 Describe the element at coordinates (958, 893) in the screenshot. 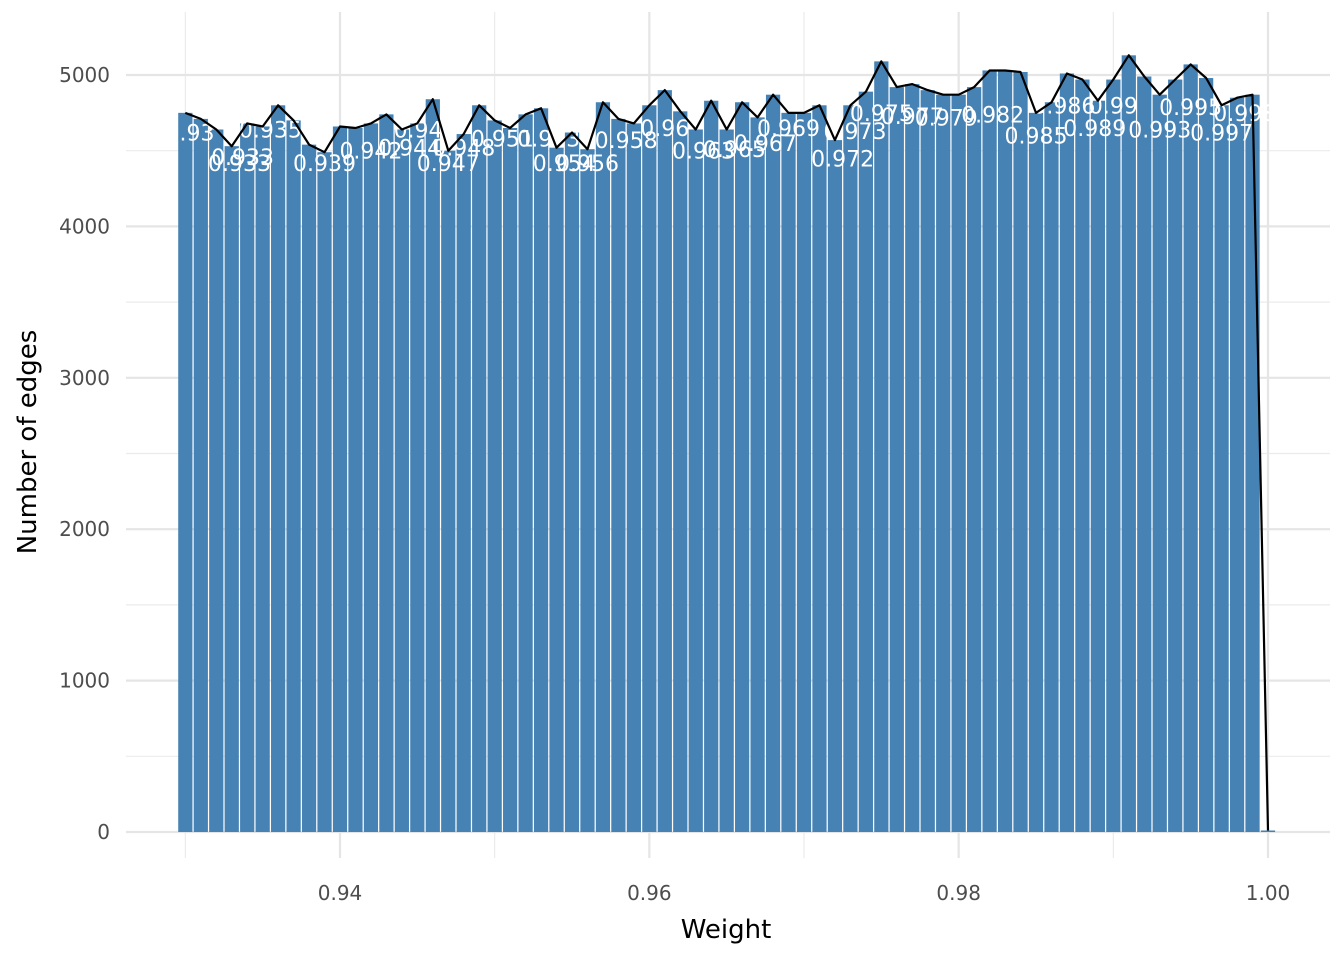

I see `x-tick-label: 0.98` at that location.